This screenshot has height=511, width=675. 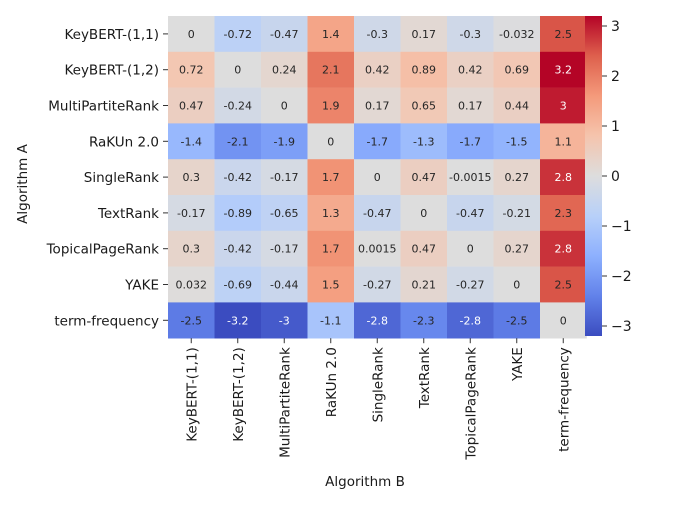 I want to click on cell-value-label: -2.8, so click(x=470, y=320).